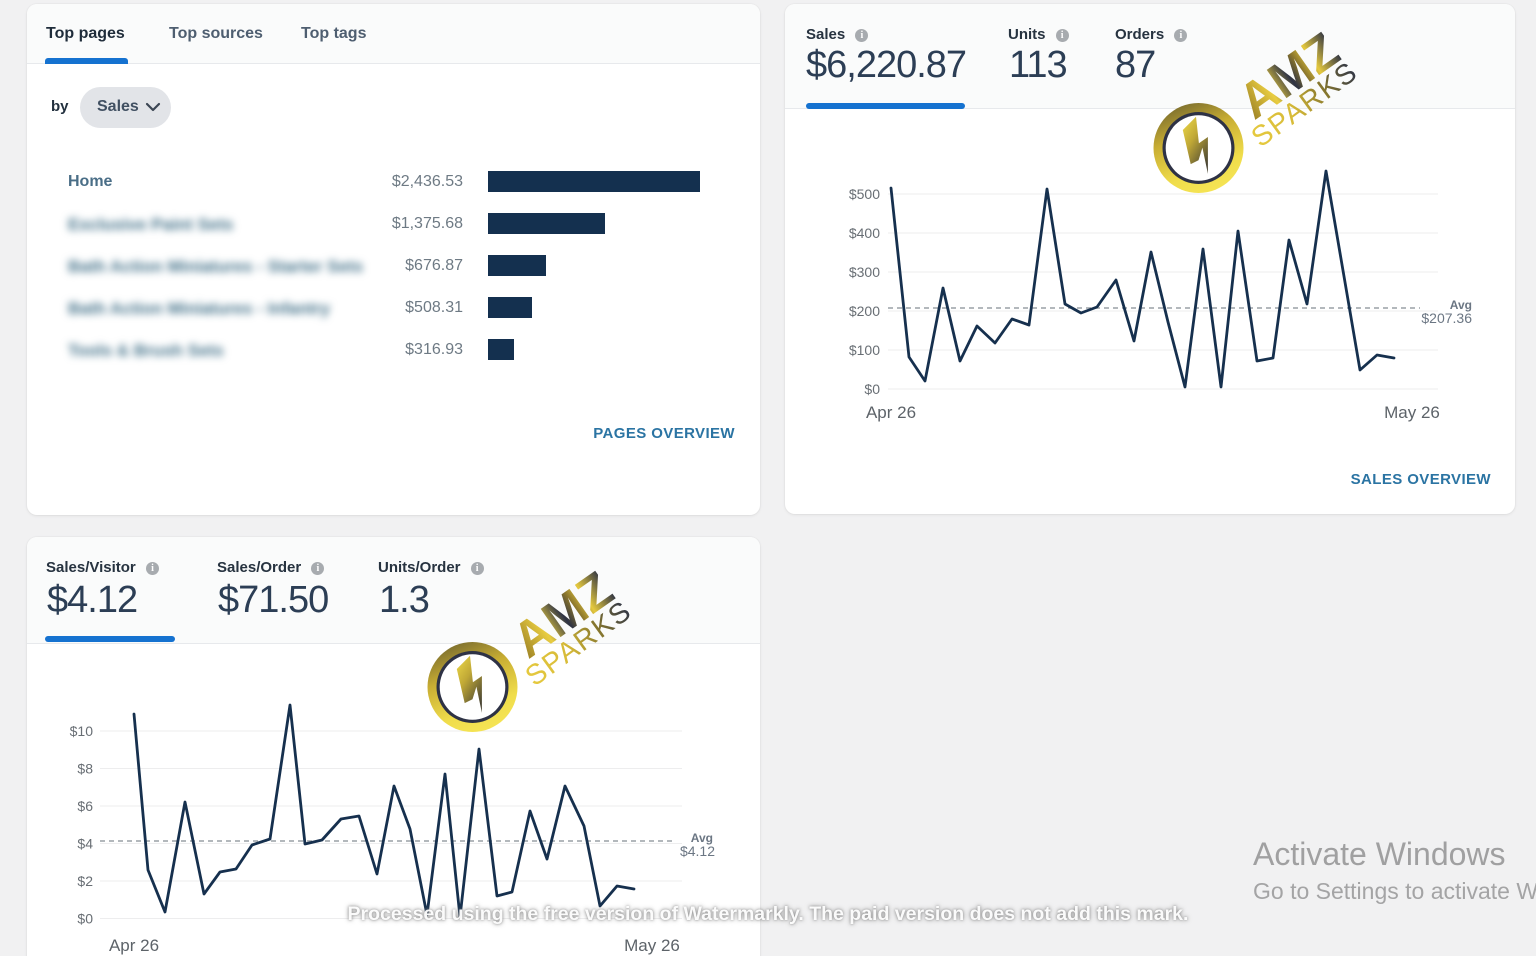 This screenshot has height=956, width=1536. What do you see at coordinates (85, 881) in the screenshot?
I see `svg-text: $2` at bounding box center [85, 881].